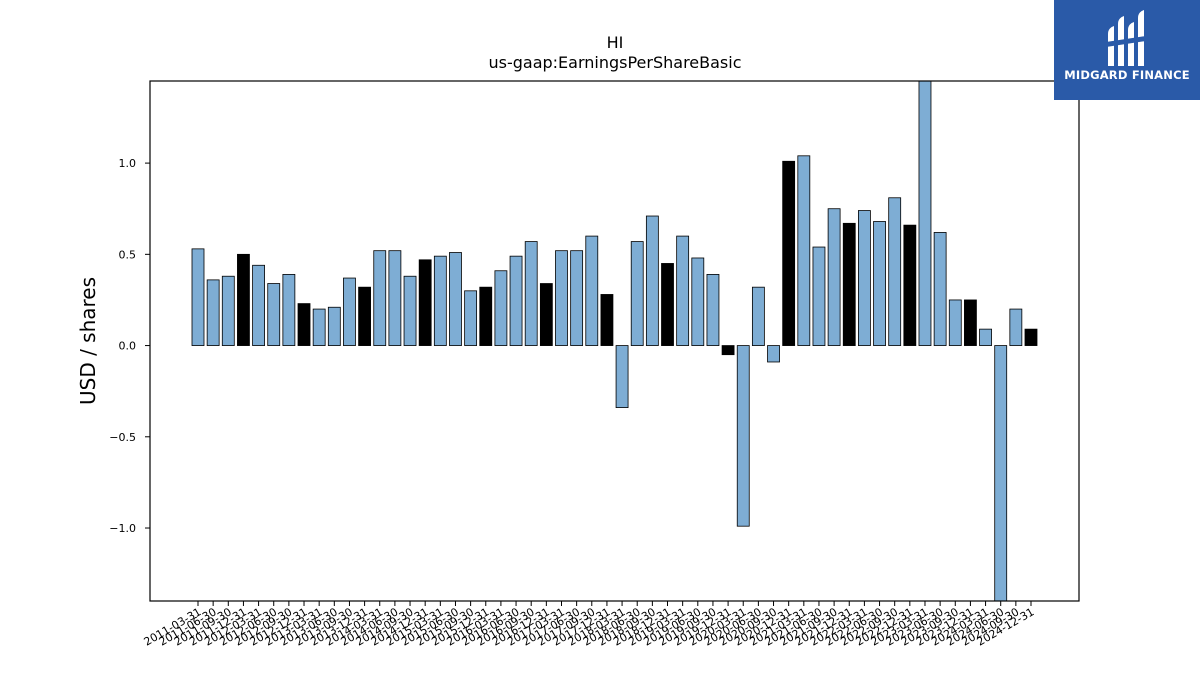  I want to click on chart-title: HI, so click(615, 42).